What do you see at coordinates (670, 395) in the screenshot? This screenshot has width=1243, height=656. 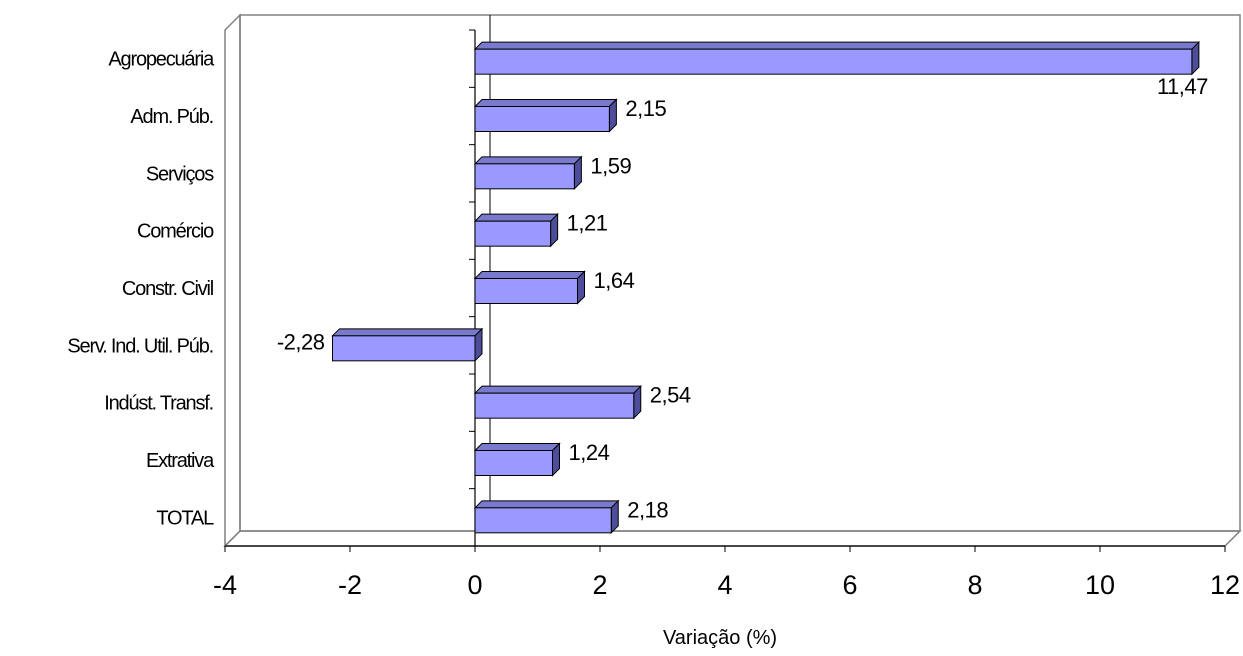 I see `data-label: 2,54` at bounding box center [670, 395].